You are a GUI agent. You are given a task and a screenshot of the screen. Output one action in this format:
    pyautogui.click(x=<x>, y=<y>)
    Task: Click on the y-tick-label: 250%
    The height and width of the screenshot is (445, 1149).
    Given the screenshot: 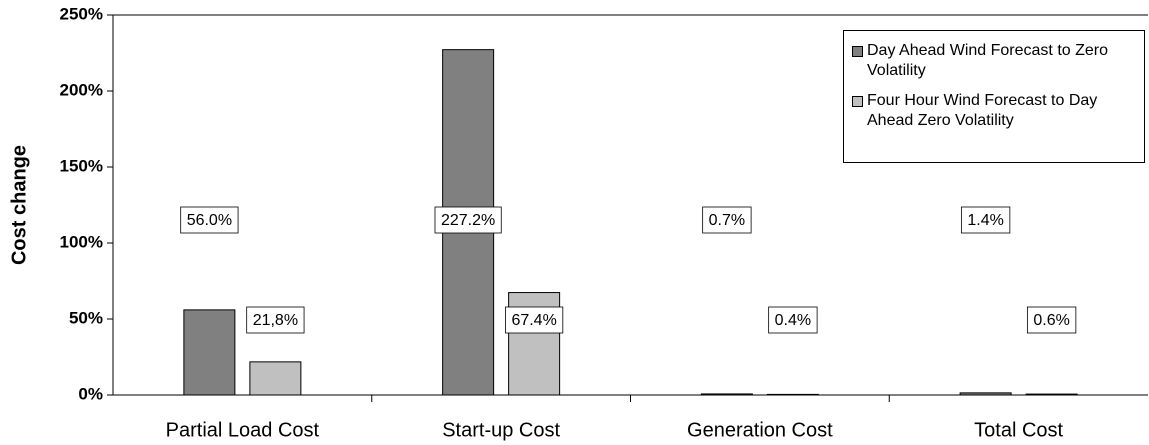 What is the action you would take?
    pyautogui.click(x=81, y=13)
    